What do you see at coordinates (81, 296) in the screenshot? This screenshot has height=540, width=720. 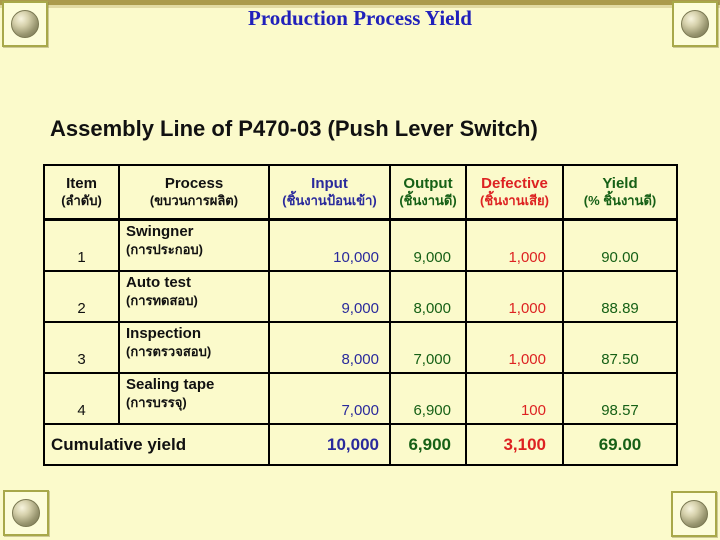 I see `item-number: 2` at bounding box center [81, 296].